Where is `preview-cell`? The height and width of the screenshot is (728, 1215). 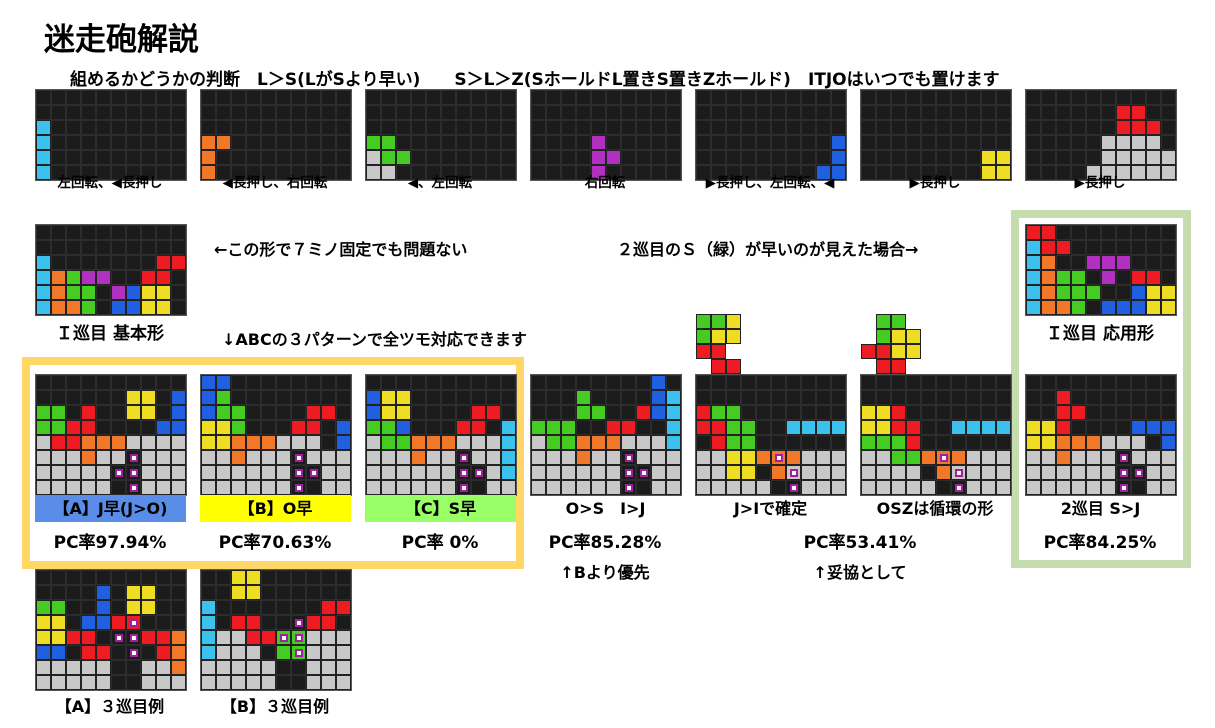 preview-cell is located at coordinates (718, 321).